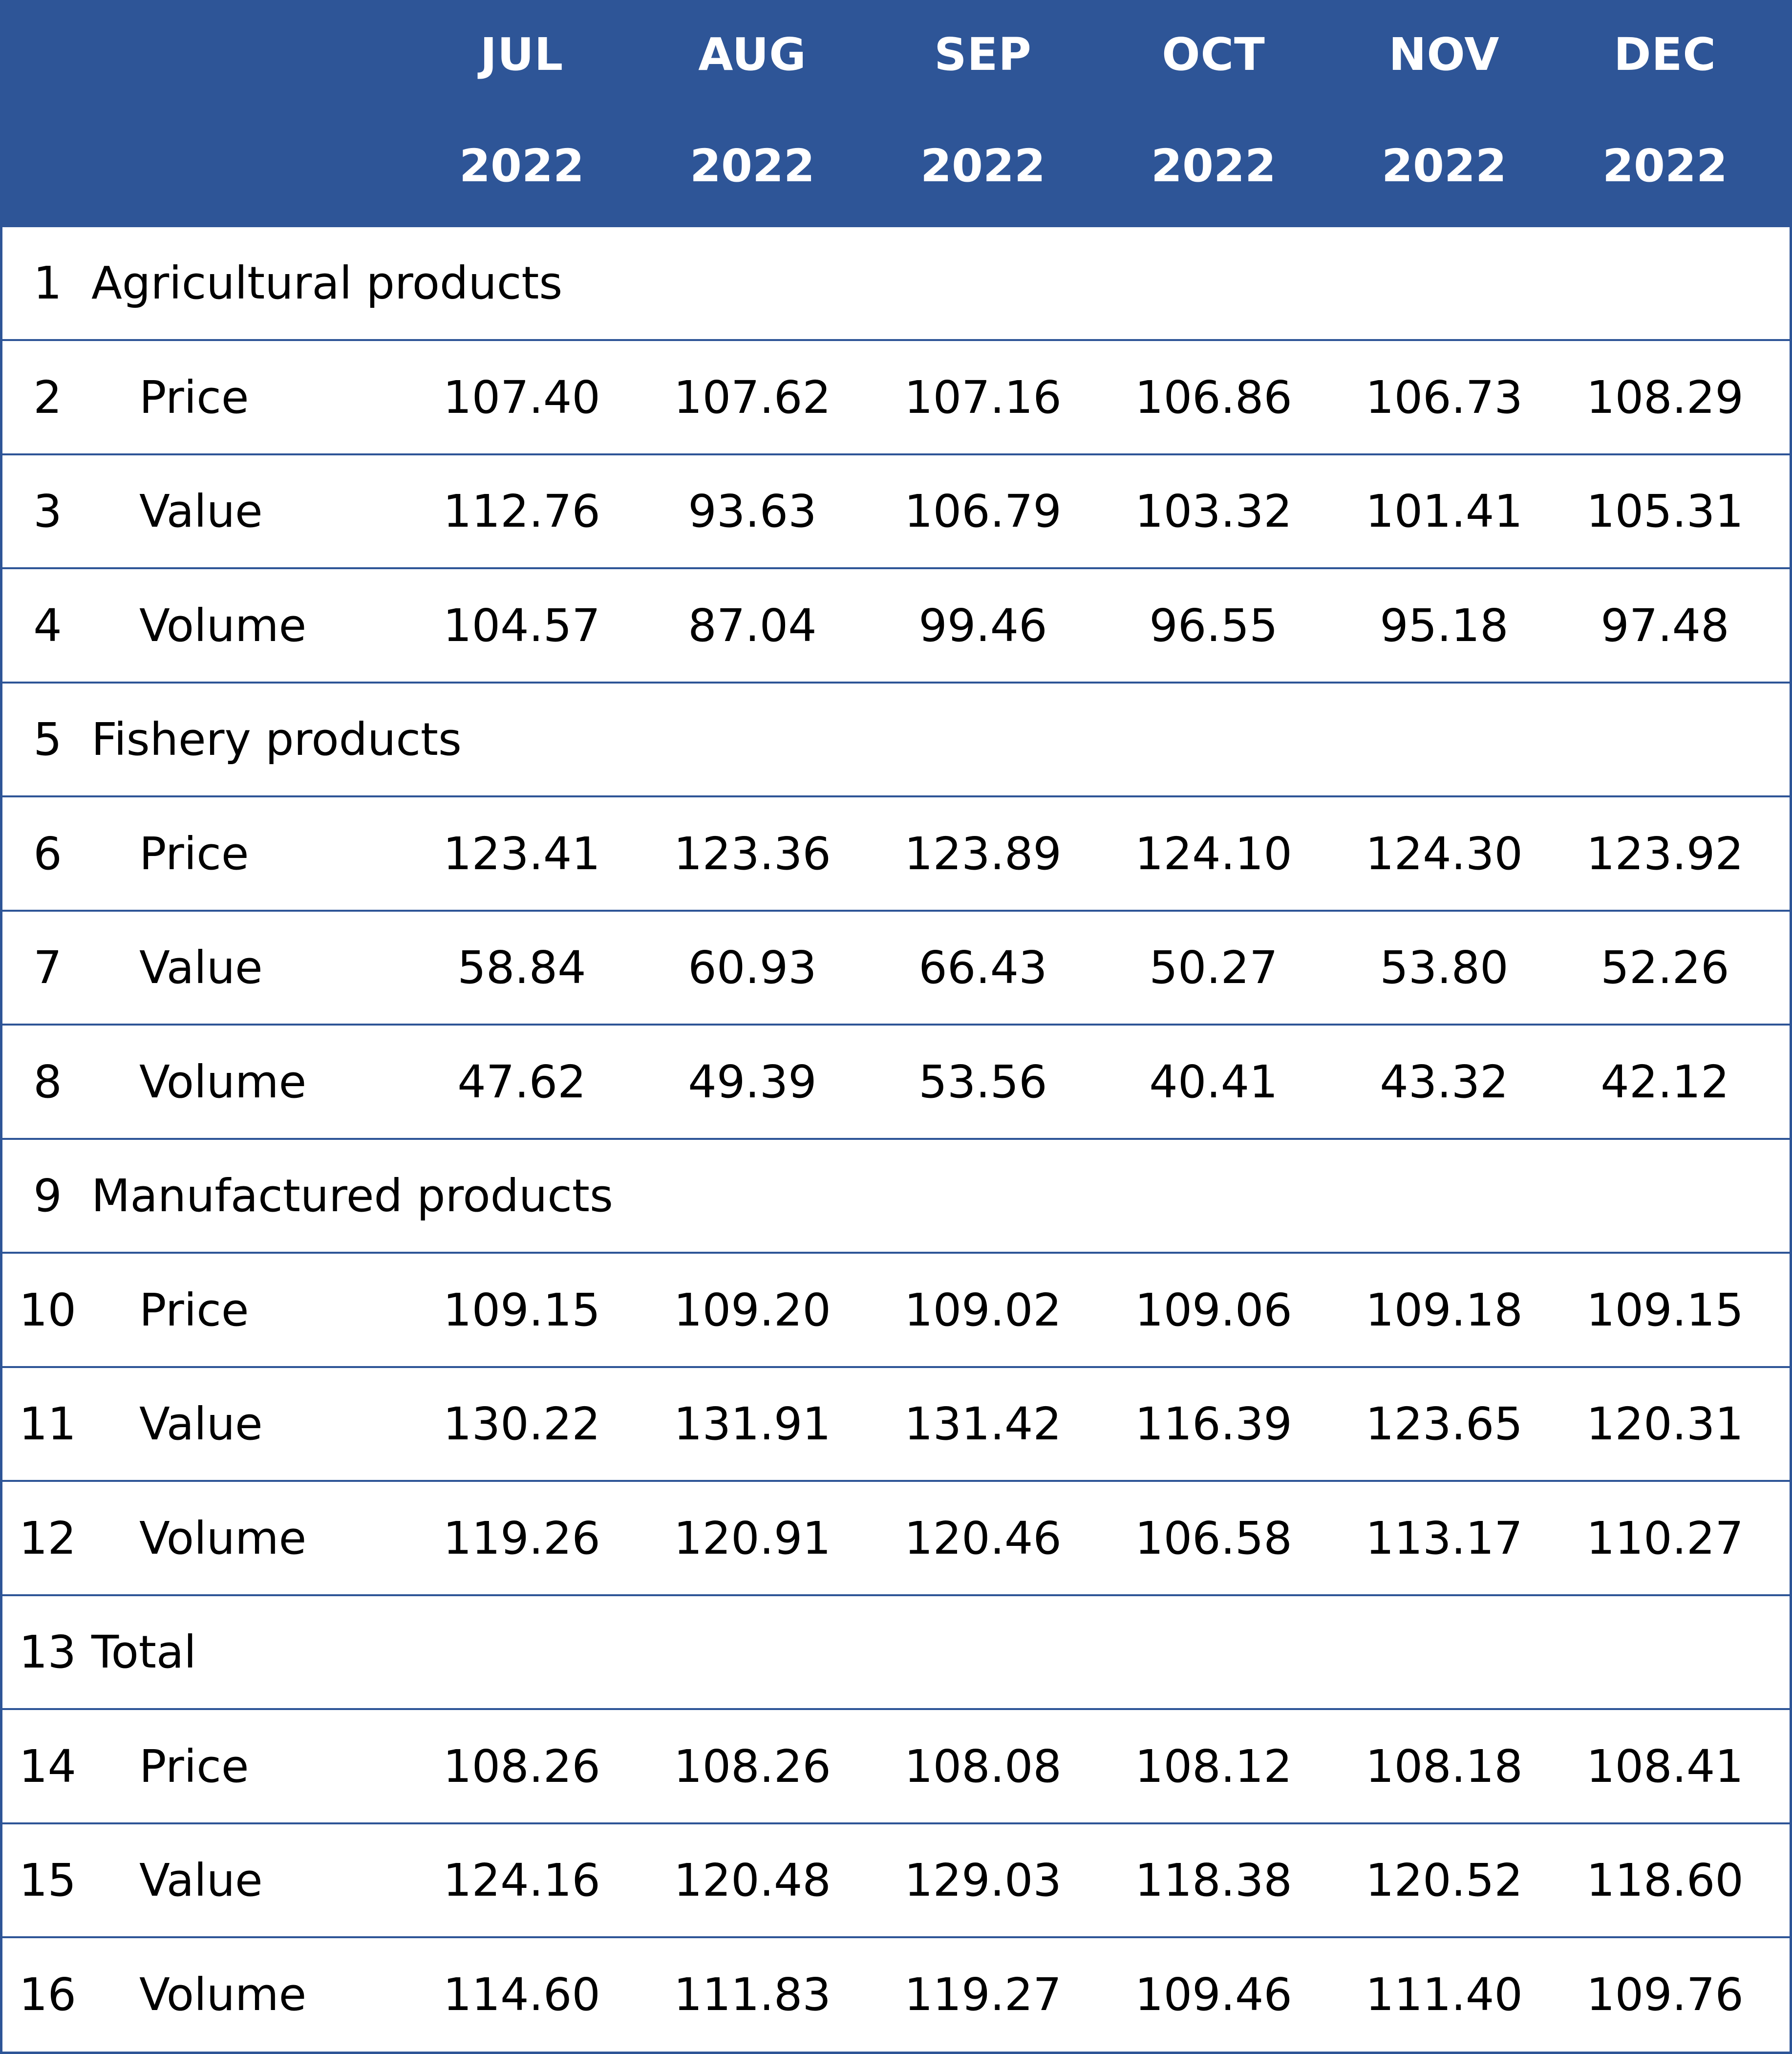 The image size is (1792, 2054). Describe the element at coordinates (1444, 854) in the screenshot. I see `value-cell: 124.30` at that location.